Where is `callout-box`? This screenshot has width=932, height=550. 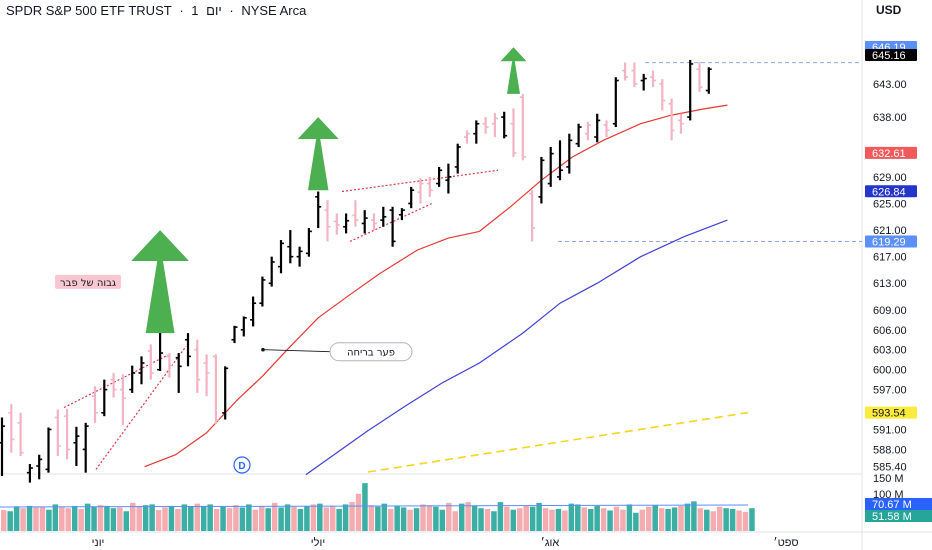
callout-box is located at coordinates (371, 352).